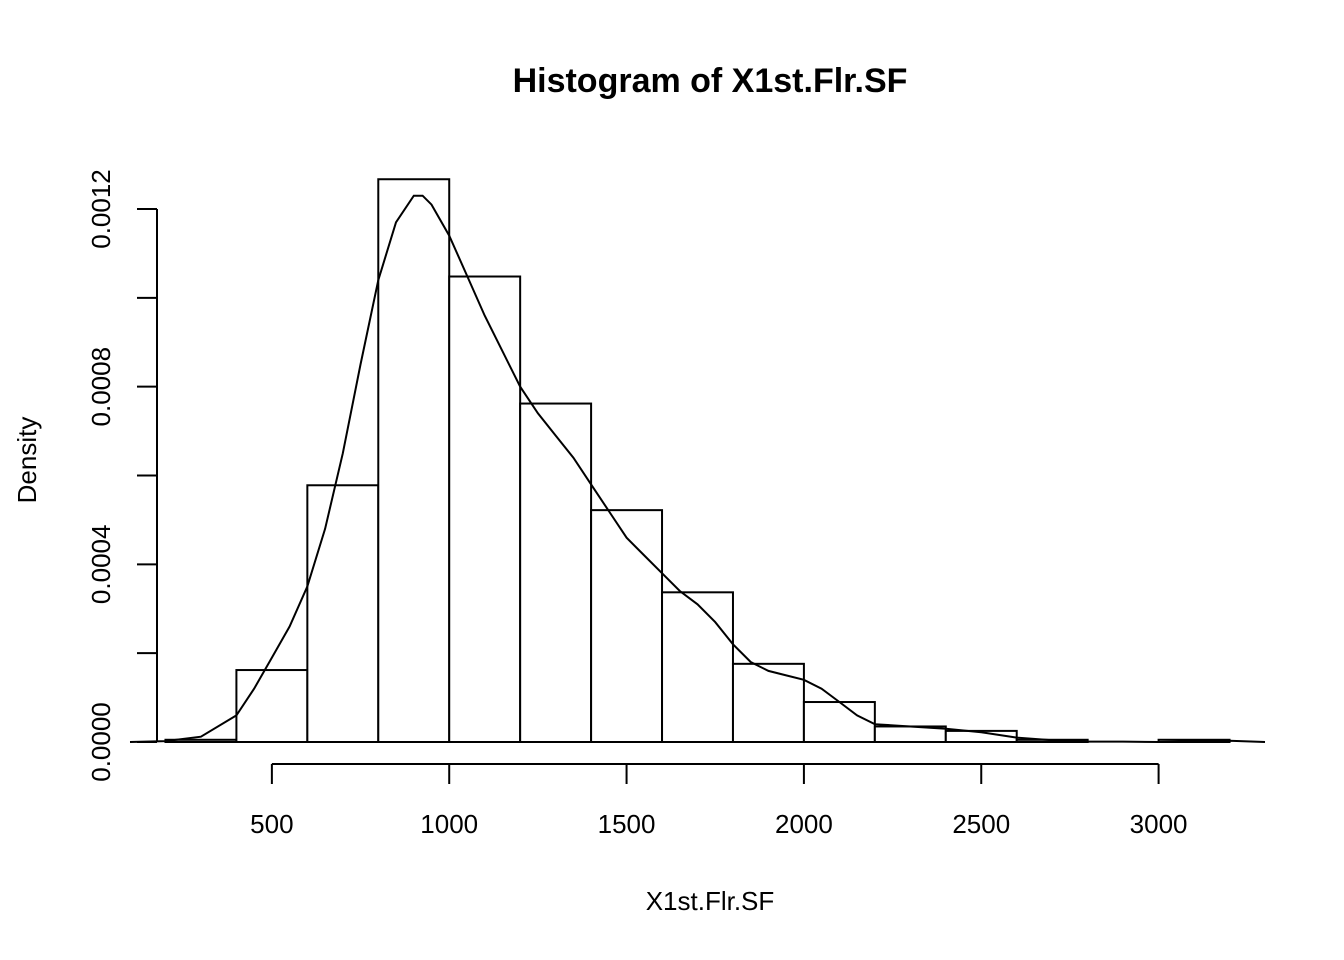 This screenshot has width=1344, height=960. I want to click on y-tick-label-0: 0.0000, so click(101, 742).